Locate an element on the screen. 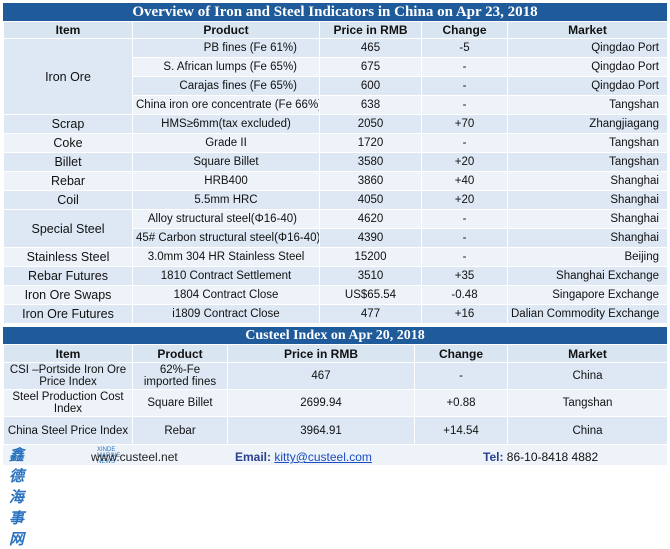 Image resolution: width=670 pixels, height=549 pixels. row-market: Shanghai Exchange is located at coordinates (587, 276).